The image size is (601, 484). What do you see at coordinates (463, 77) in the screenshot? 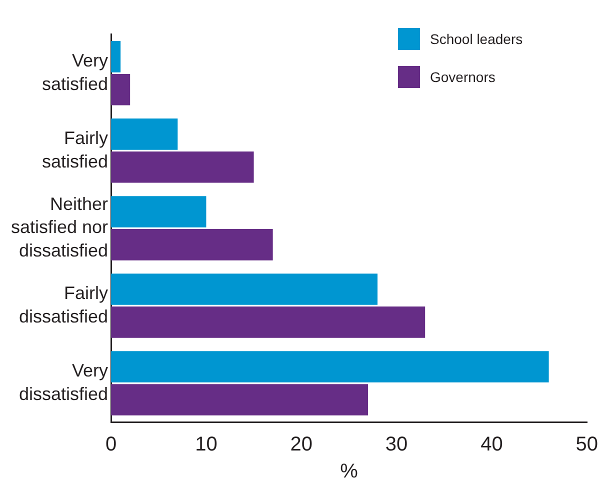
I see `legend-label: Governors` at bounding box center [463, 77].